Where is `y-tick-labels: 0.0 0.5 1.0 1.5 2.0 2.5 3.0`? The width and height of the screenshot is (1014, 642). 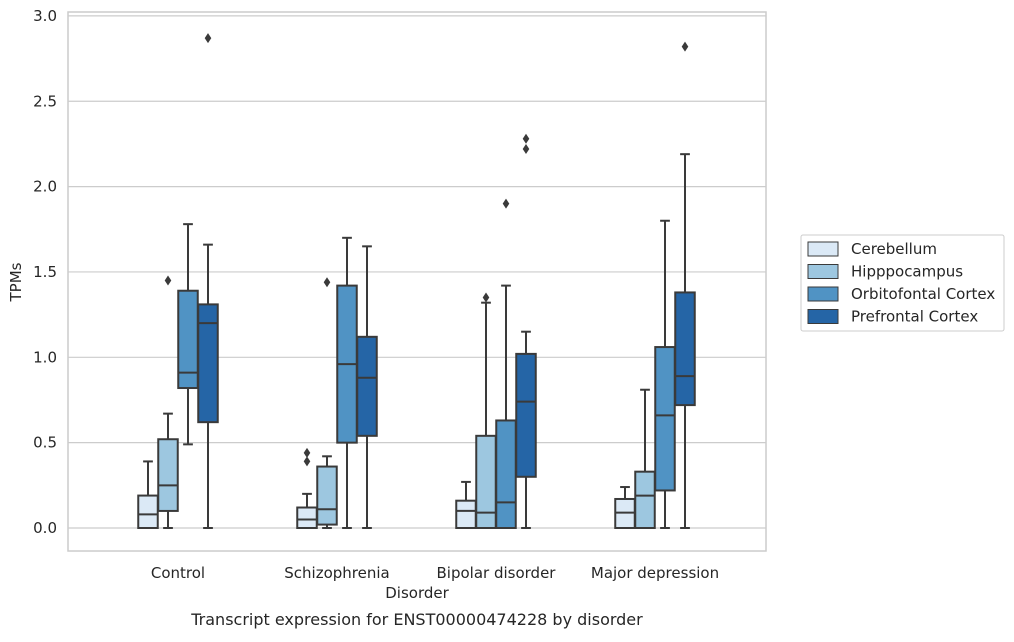
y-tick-labels: 0.0 0.5 1.0 1.5 2.0 2.5 3.0 is located at coordinates (45, 272).